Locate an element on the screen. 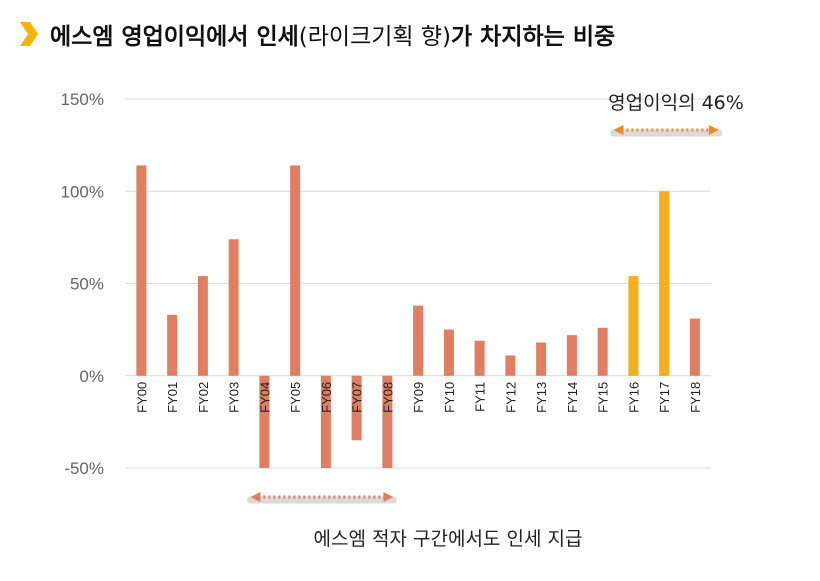  x-tick-label: FY13 is located at coordinates (541, 397).